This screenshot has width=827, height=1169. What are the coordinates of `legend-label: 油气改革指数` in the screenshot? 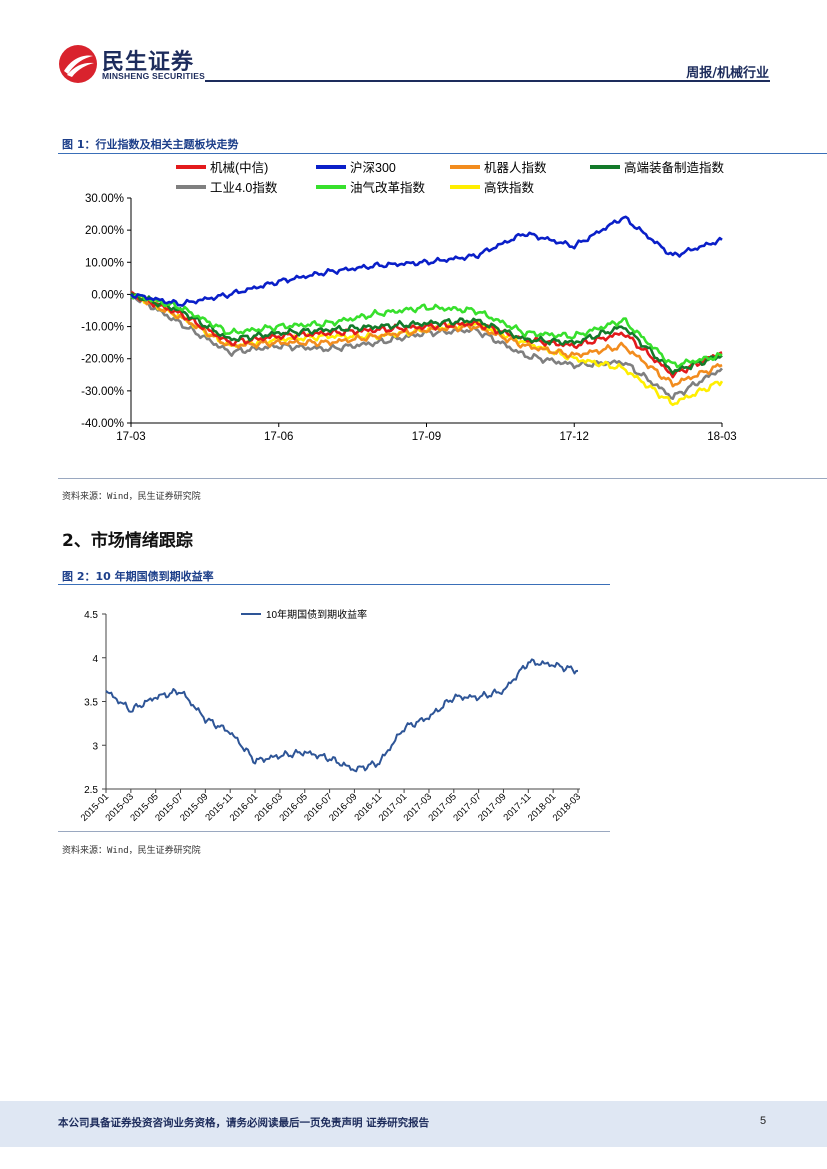 It's located at (388, 187).